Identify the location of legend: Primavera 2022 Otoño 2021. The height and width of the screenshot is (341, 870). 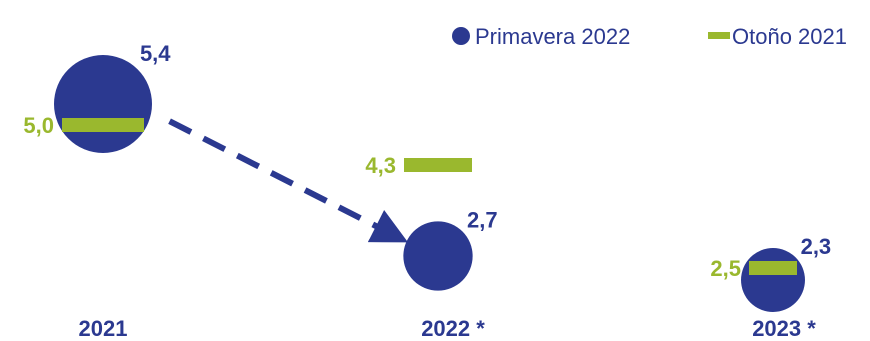
(649, 36).